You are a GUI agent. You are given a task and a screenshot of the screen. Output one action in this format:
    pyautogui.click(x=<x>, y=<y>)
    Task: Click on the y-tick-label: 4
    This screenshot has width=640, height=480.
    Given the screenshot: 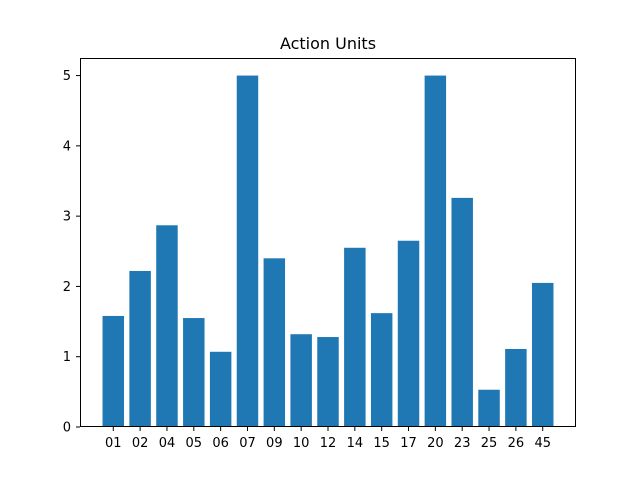 What is the action you would take?
    pyautogui.click(x=67, y=146)
    